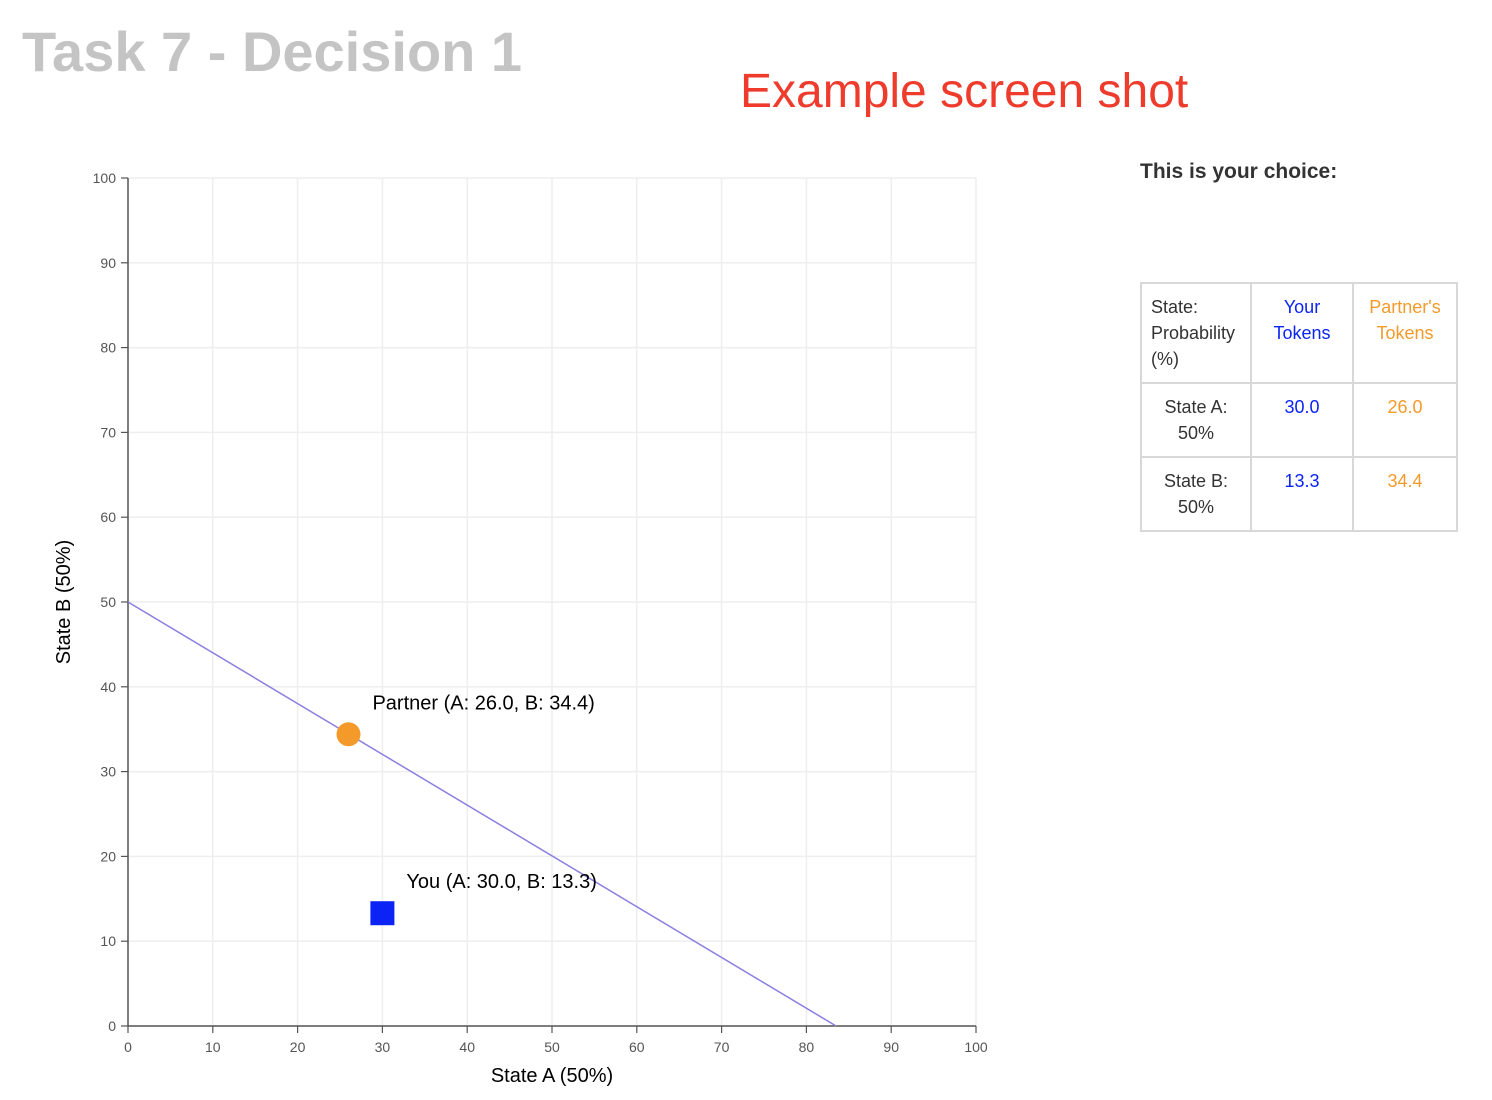 The image size is (1492, 1100). Describe the element at coordinates (1196, 494) in the screenshot. I see `state-b-cell: State B: 50%` at that location.